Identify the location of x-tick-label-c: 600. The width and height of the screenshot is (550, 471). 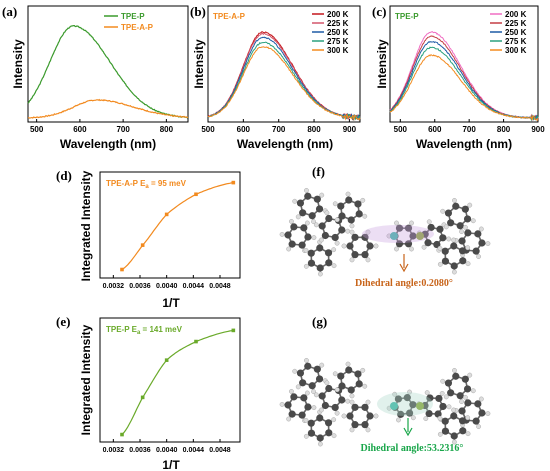
(435, 129).